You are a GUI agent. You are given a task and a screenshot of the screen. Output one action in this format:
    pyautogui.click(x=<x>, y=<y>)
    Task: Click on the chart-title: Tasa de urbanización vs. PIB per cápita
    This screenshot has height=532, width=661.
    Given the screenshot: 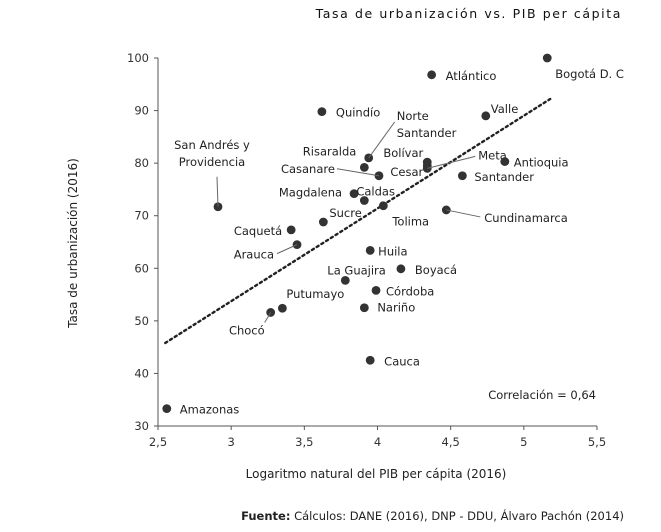 What is the action you would take?
    pyautogui.click(x=468, y=13)
    